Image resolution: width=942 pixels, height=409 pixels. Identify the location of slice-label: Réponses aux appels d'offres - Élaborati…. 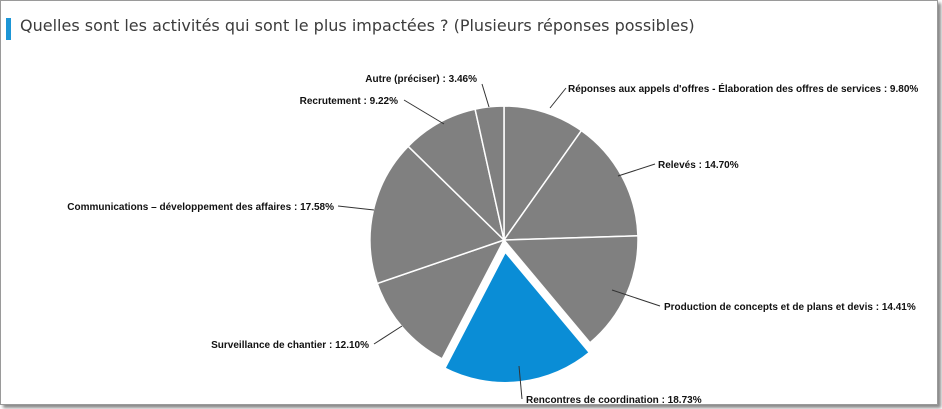
(743, 88).